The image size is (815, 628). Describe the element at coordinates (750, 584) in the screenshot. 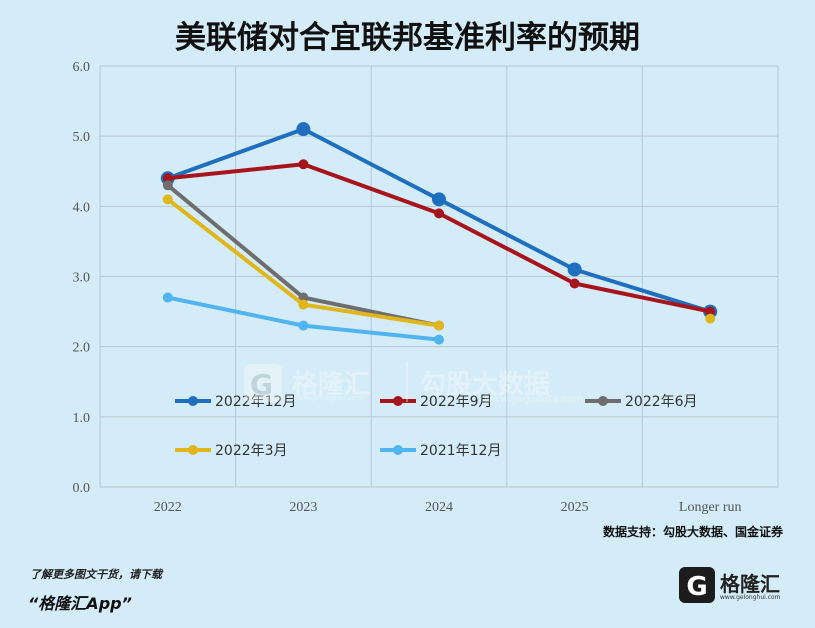

I see `logo-text: 格隆汇` at that location.